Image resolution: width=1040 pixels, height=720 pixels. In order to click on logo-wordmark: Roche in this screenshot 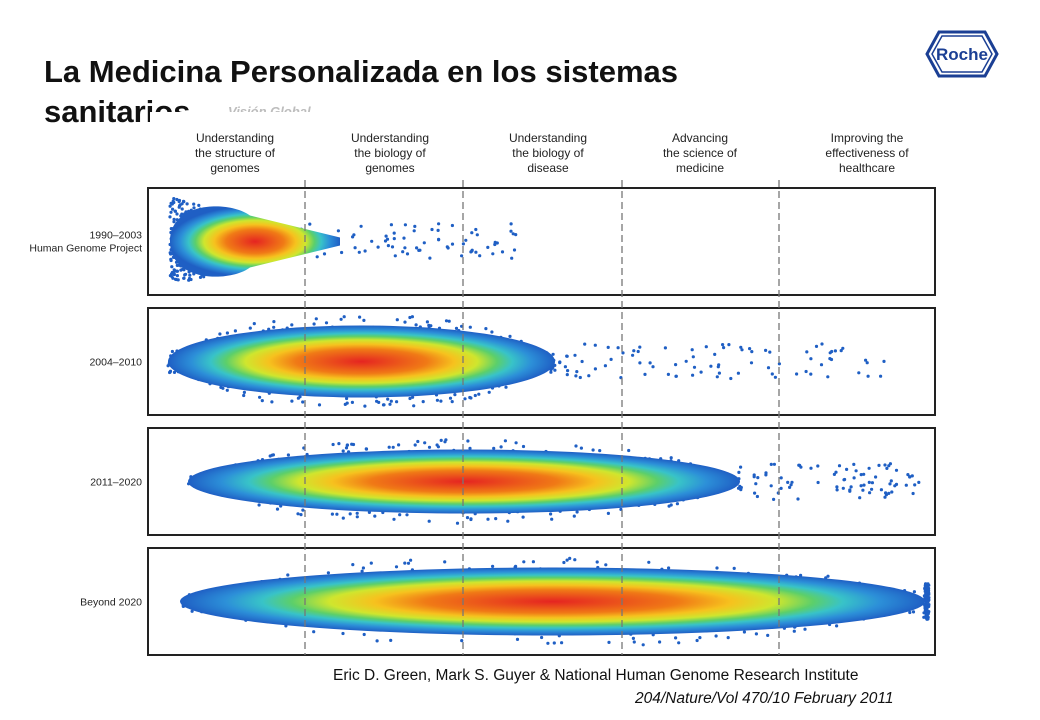, I will do `click(962, 54)`.